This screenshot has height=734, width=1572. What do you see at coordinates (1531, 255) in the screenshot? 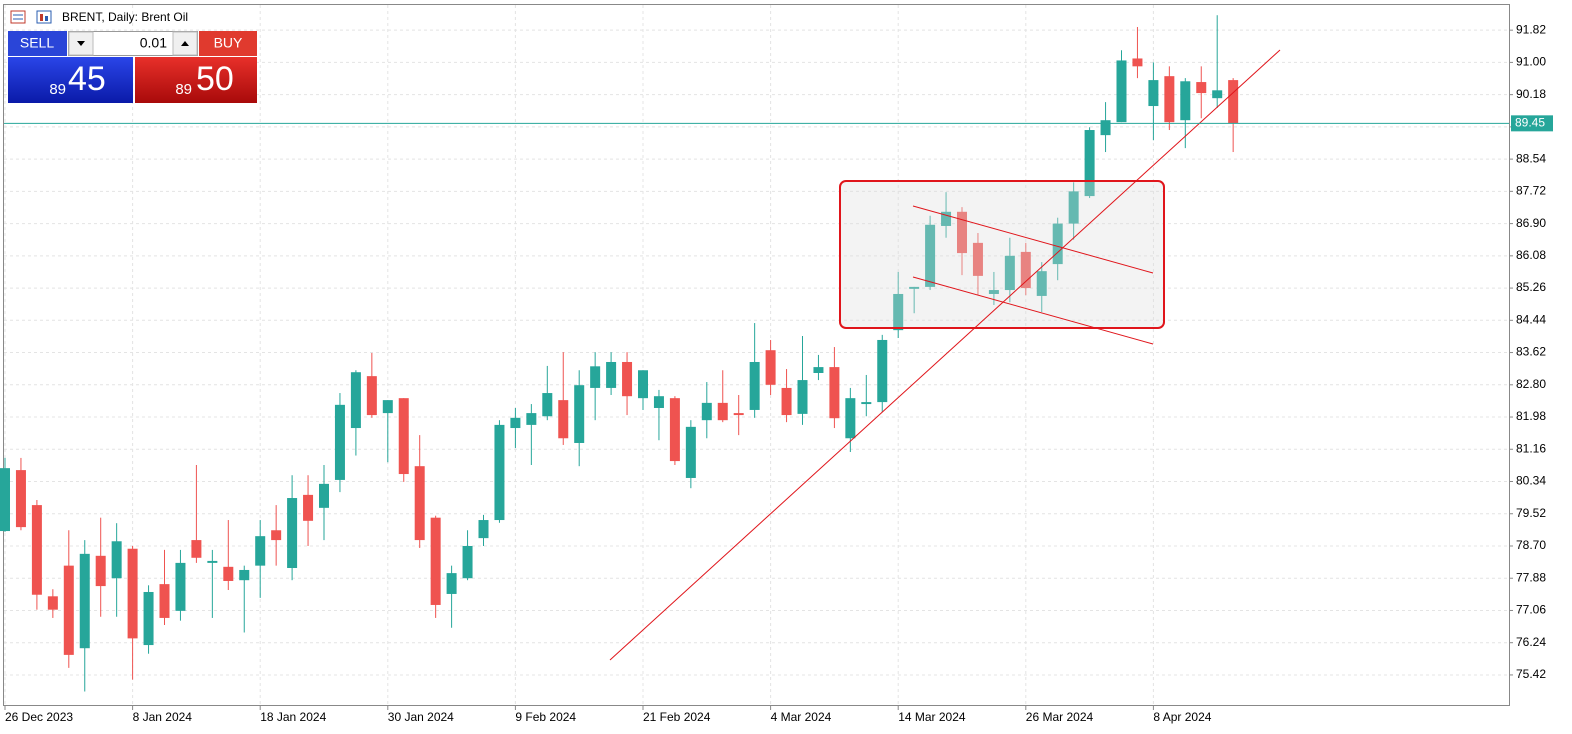
I see `y-tick-label: 86.08` at bounding box center [1531, 255].